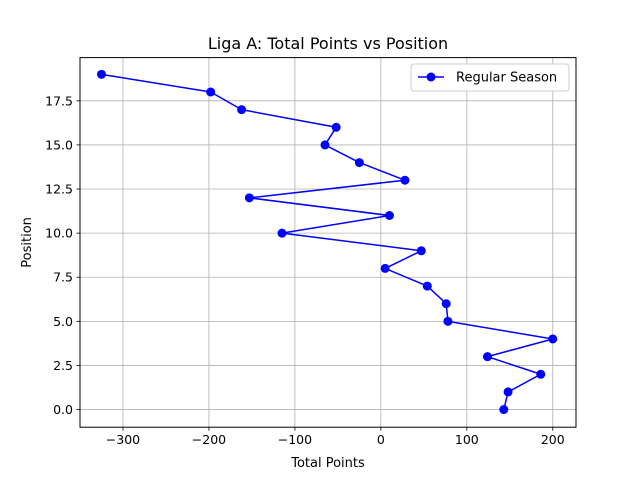  What do you see at coordinates (27, 242) in the screenshot?
I see `y-axis-label: Position` at bounding box center [27, 242].